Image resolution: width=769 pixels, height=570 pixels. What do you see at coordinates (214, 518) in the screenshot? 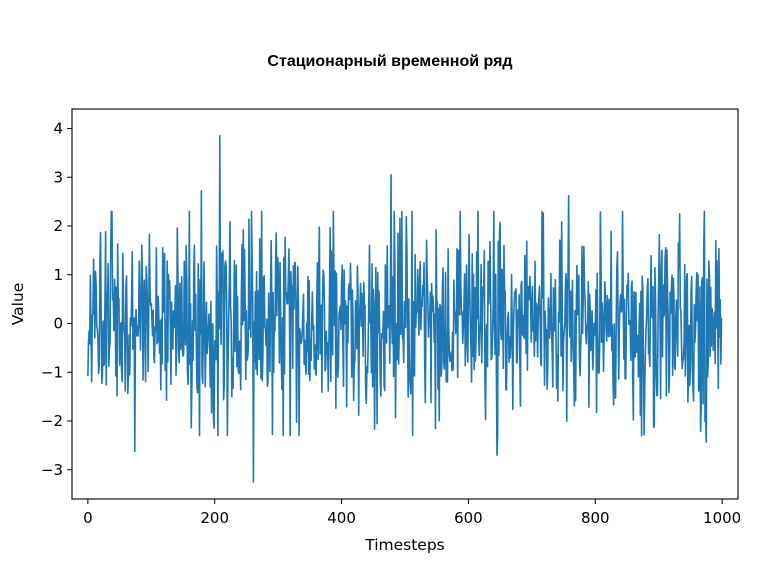
I see `x-tick-label: 200` at bounding box center [214, 518].